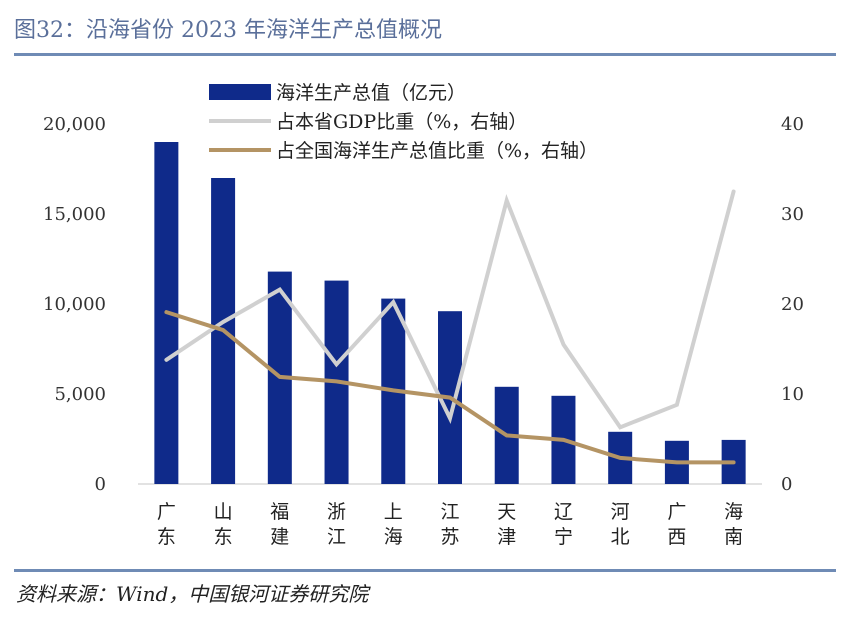 This screenshot has width=853, height=630. Describe the element at coordinates (393, 524) in the screenshot. I see `category-label-4: 上海` at that location.